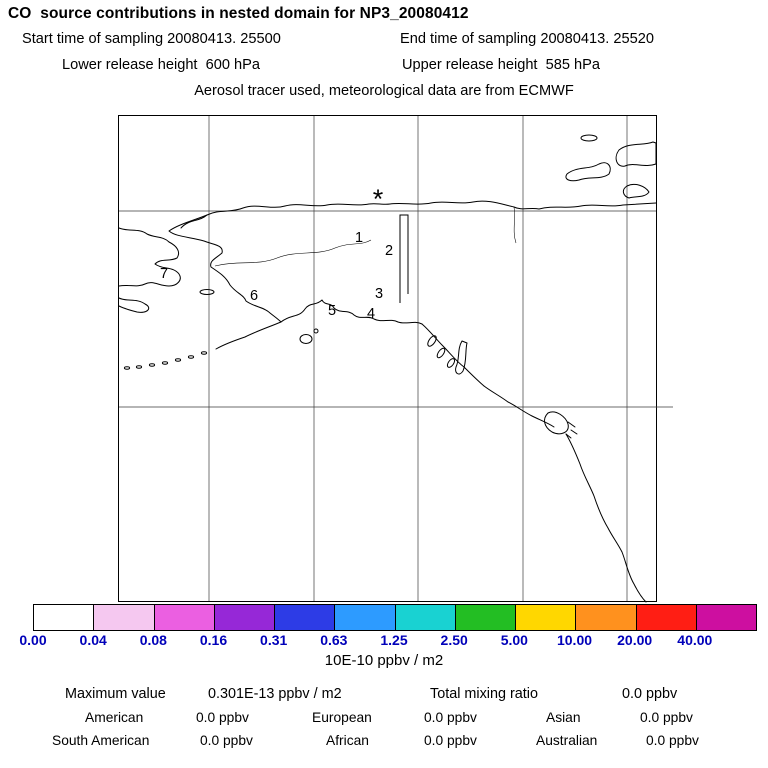 The height and width of the screenshot is (768, 768). Describe the element at coordinates (226, 740) in the screenshot. I see `region-value-south-american: 0.0 ppbv` at that location.